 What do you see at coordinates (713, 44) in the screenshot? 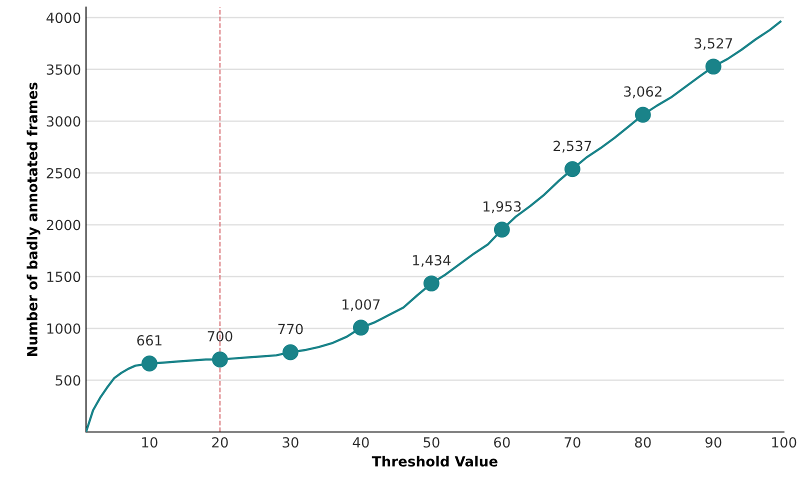
I see `data-label: 3,527` at bounding box center [713, 44].